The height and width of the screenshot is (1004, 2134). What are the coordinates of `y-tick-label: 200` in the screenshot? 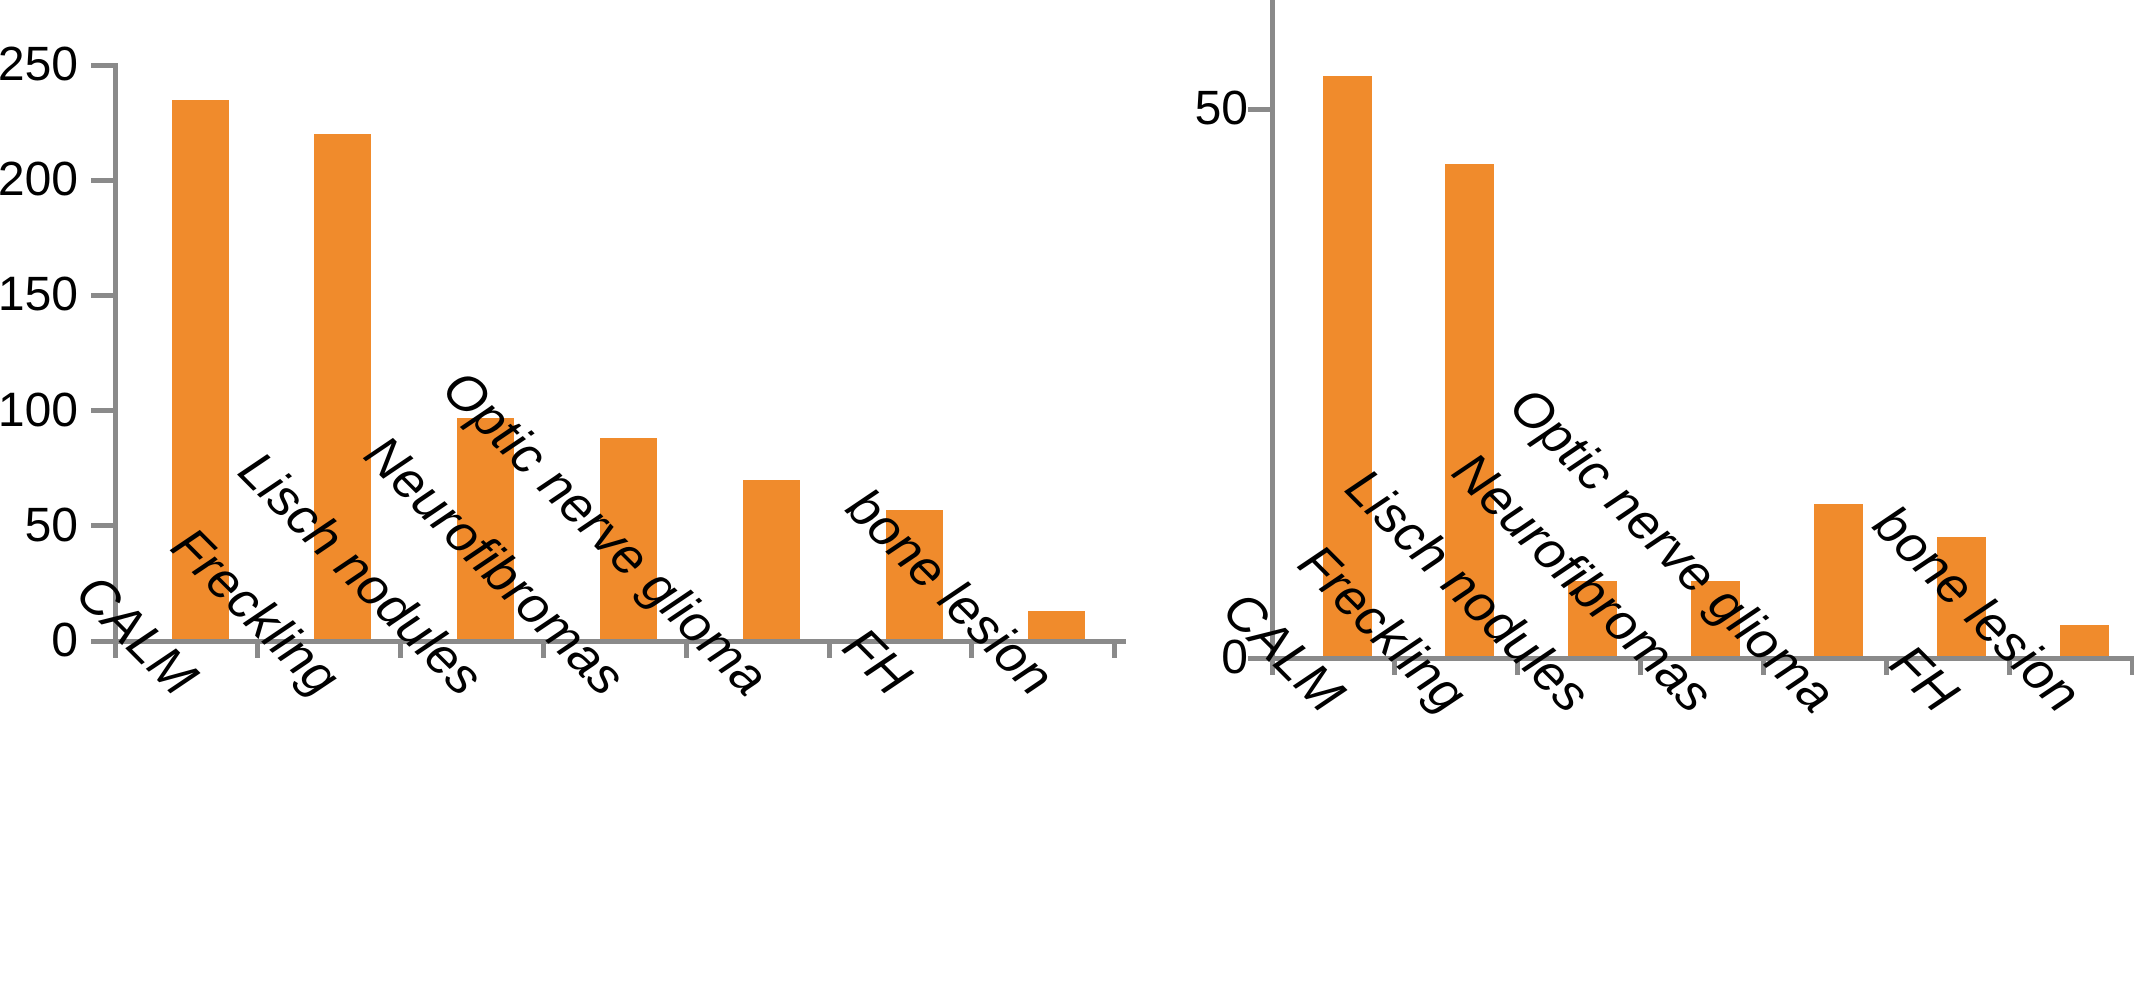 It's located at (39, 180).